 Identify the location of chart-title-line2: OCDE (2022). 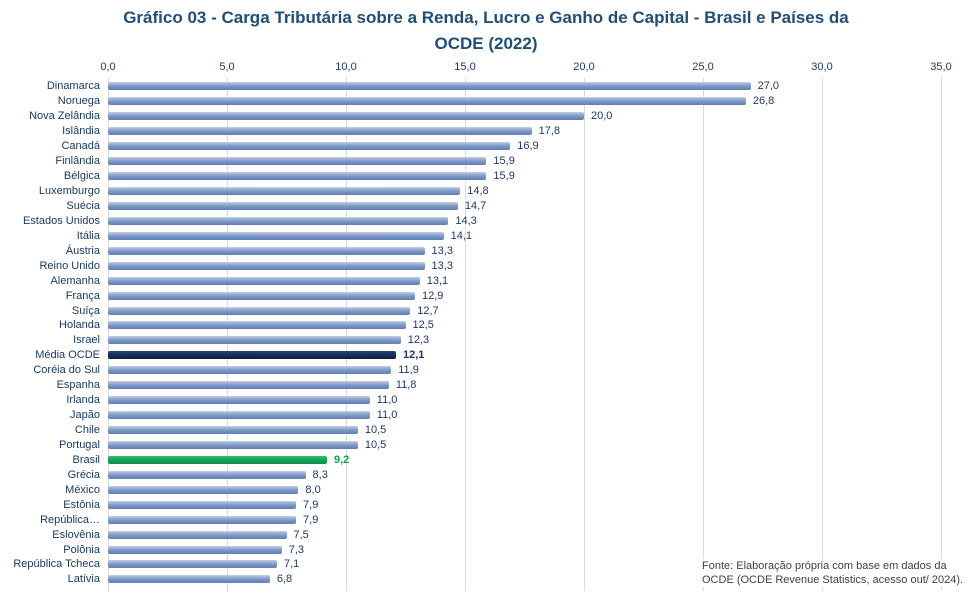
(486, 43).